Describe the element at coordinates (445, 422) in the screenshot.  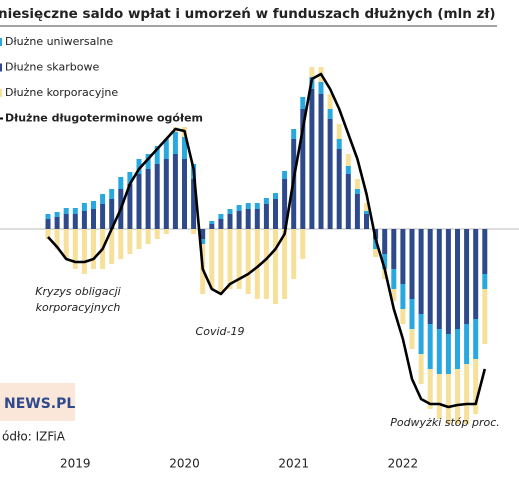
I see `annotation: Podwyżki stóp proc.` at that location.